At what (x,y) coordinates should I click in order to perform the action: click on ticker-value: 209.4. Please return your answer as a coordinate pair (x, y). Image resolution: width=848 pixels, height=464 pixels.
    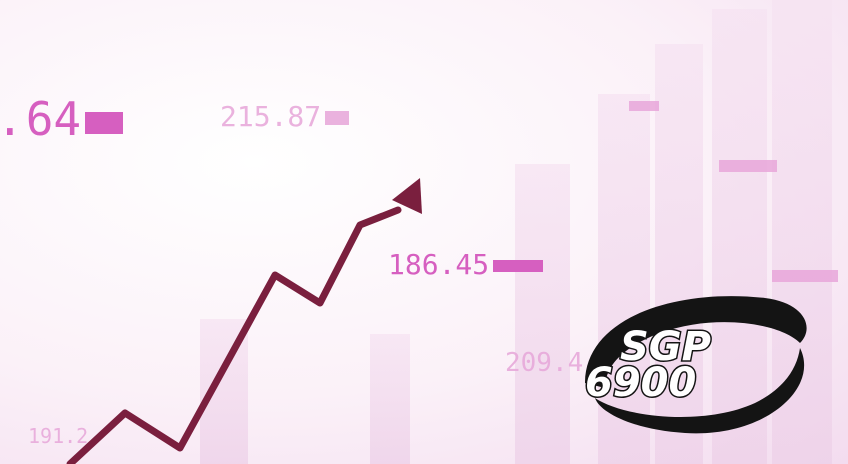
    Looking at the image, I should click on (544, 363).